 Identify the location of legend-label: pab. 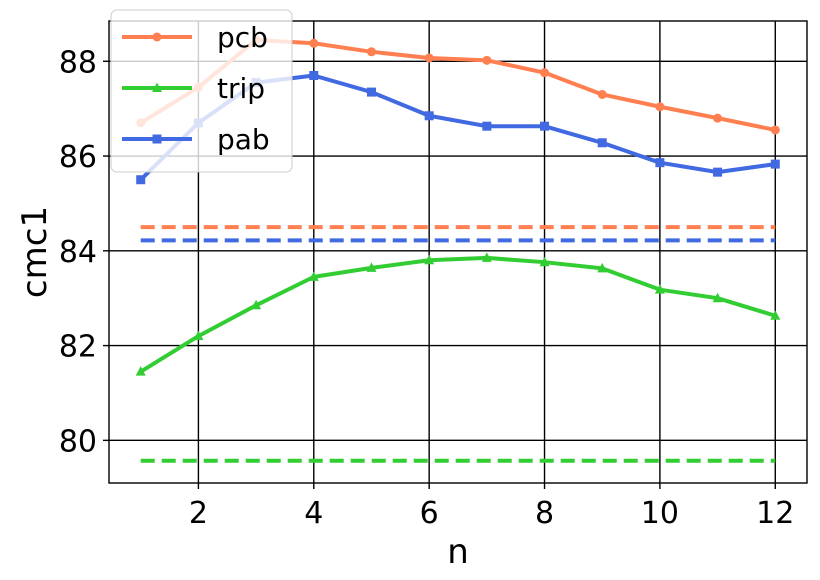
(243, 139).